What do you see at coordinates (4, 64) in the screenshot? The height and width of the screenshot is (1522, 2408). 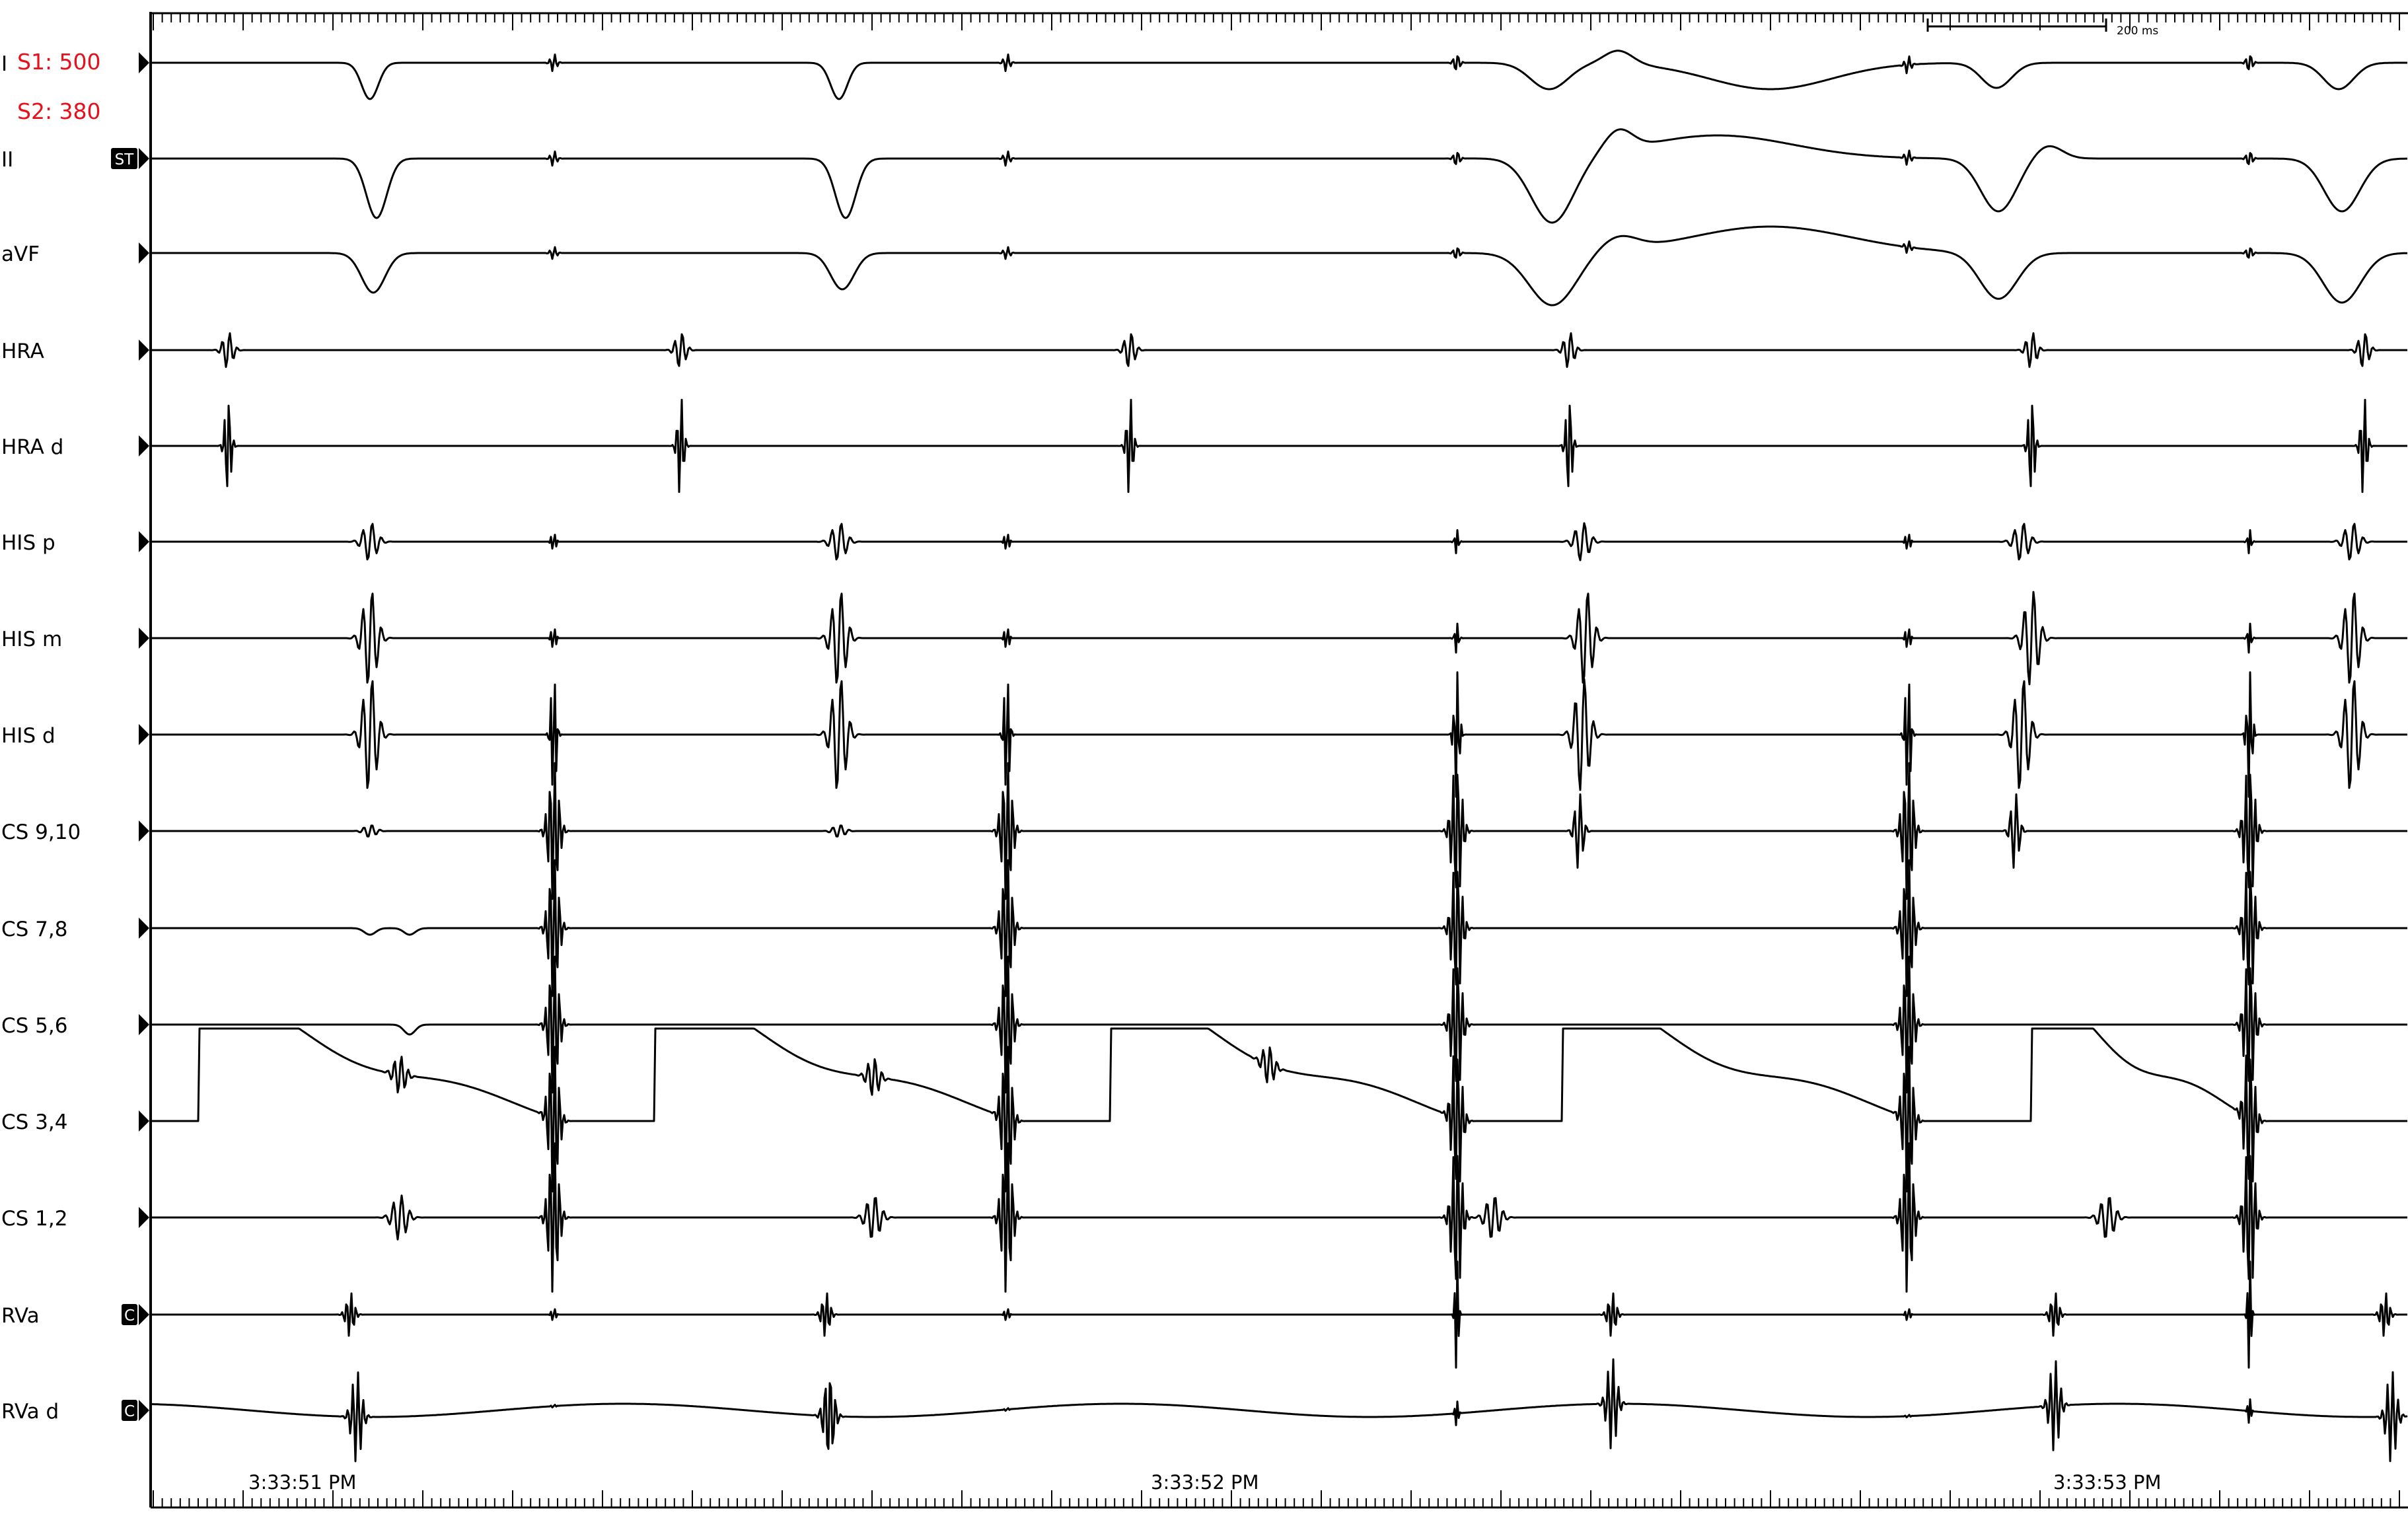 I see `channel-label: I` at bounding box center [4, 64].